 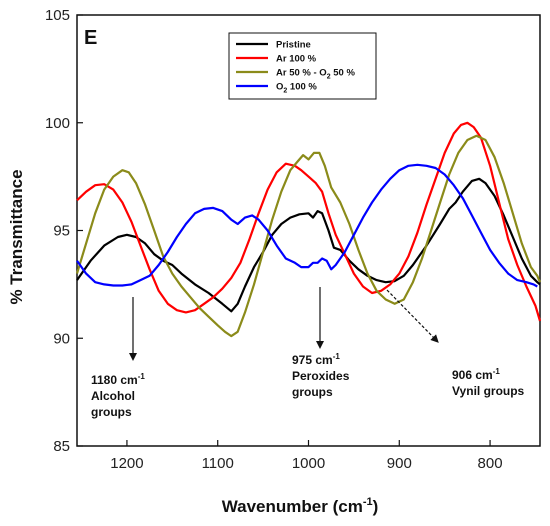 What do you see at coordinates (61, 446) in the screenshot?
I see `y-tick-label: 85` at bounding box center [61, 446].